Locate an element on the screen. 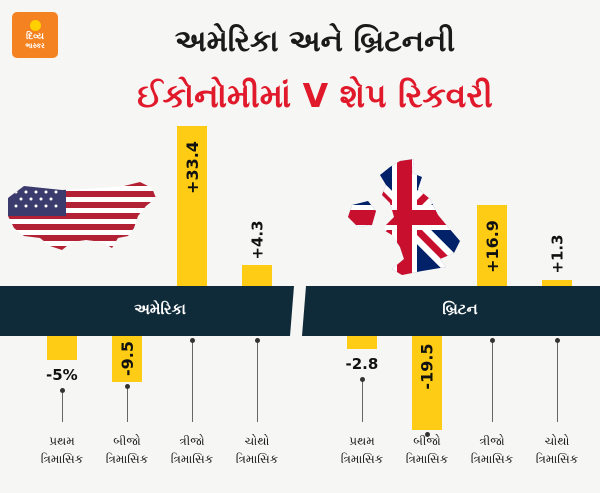 This screenshot has width=600, height=493. quarter-label-1-1: બીજો ત્રિમાસિક is located at coordinates (427, 450).